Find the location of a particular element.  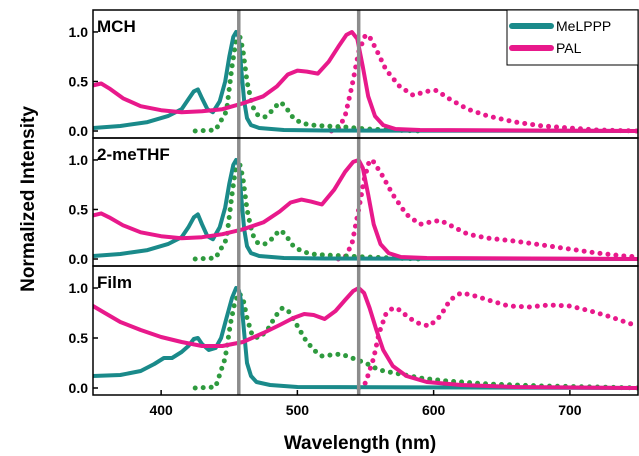

legend-box is located at coordinates (572, 37).